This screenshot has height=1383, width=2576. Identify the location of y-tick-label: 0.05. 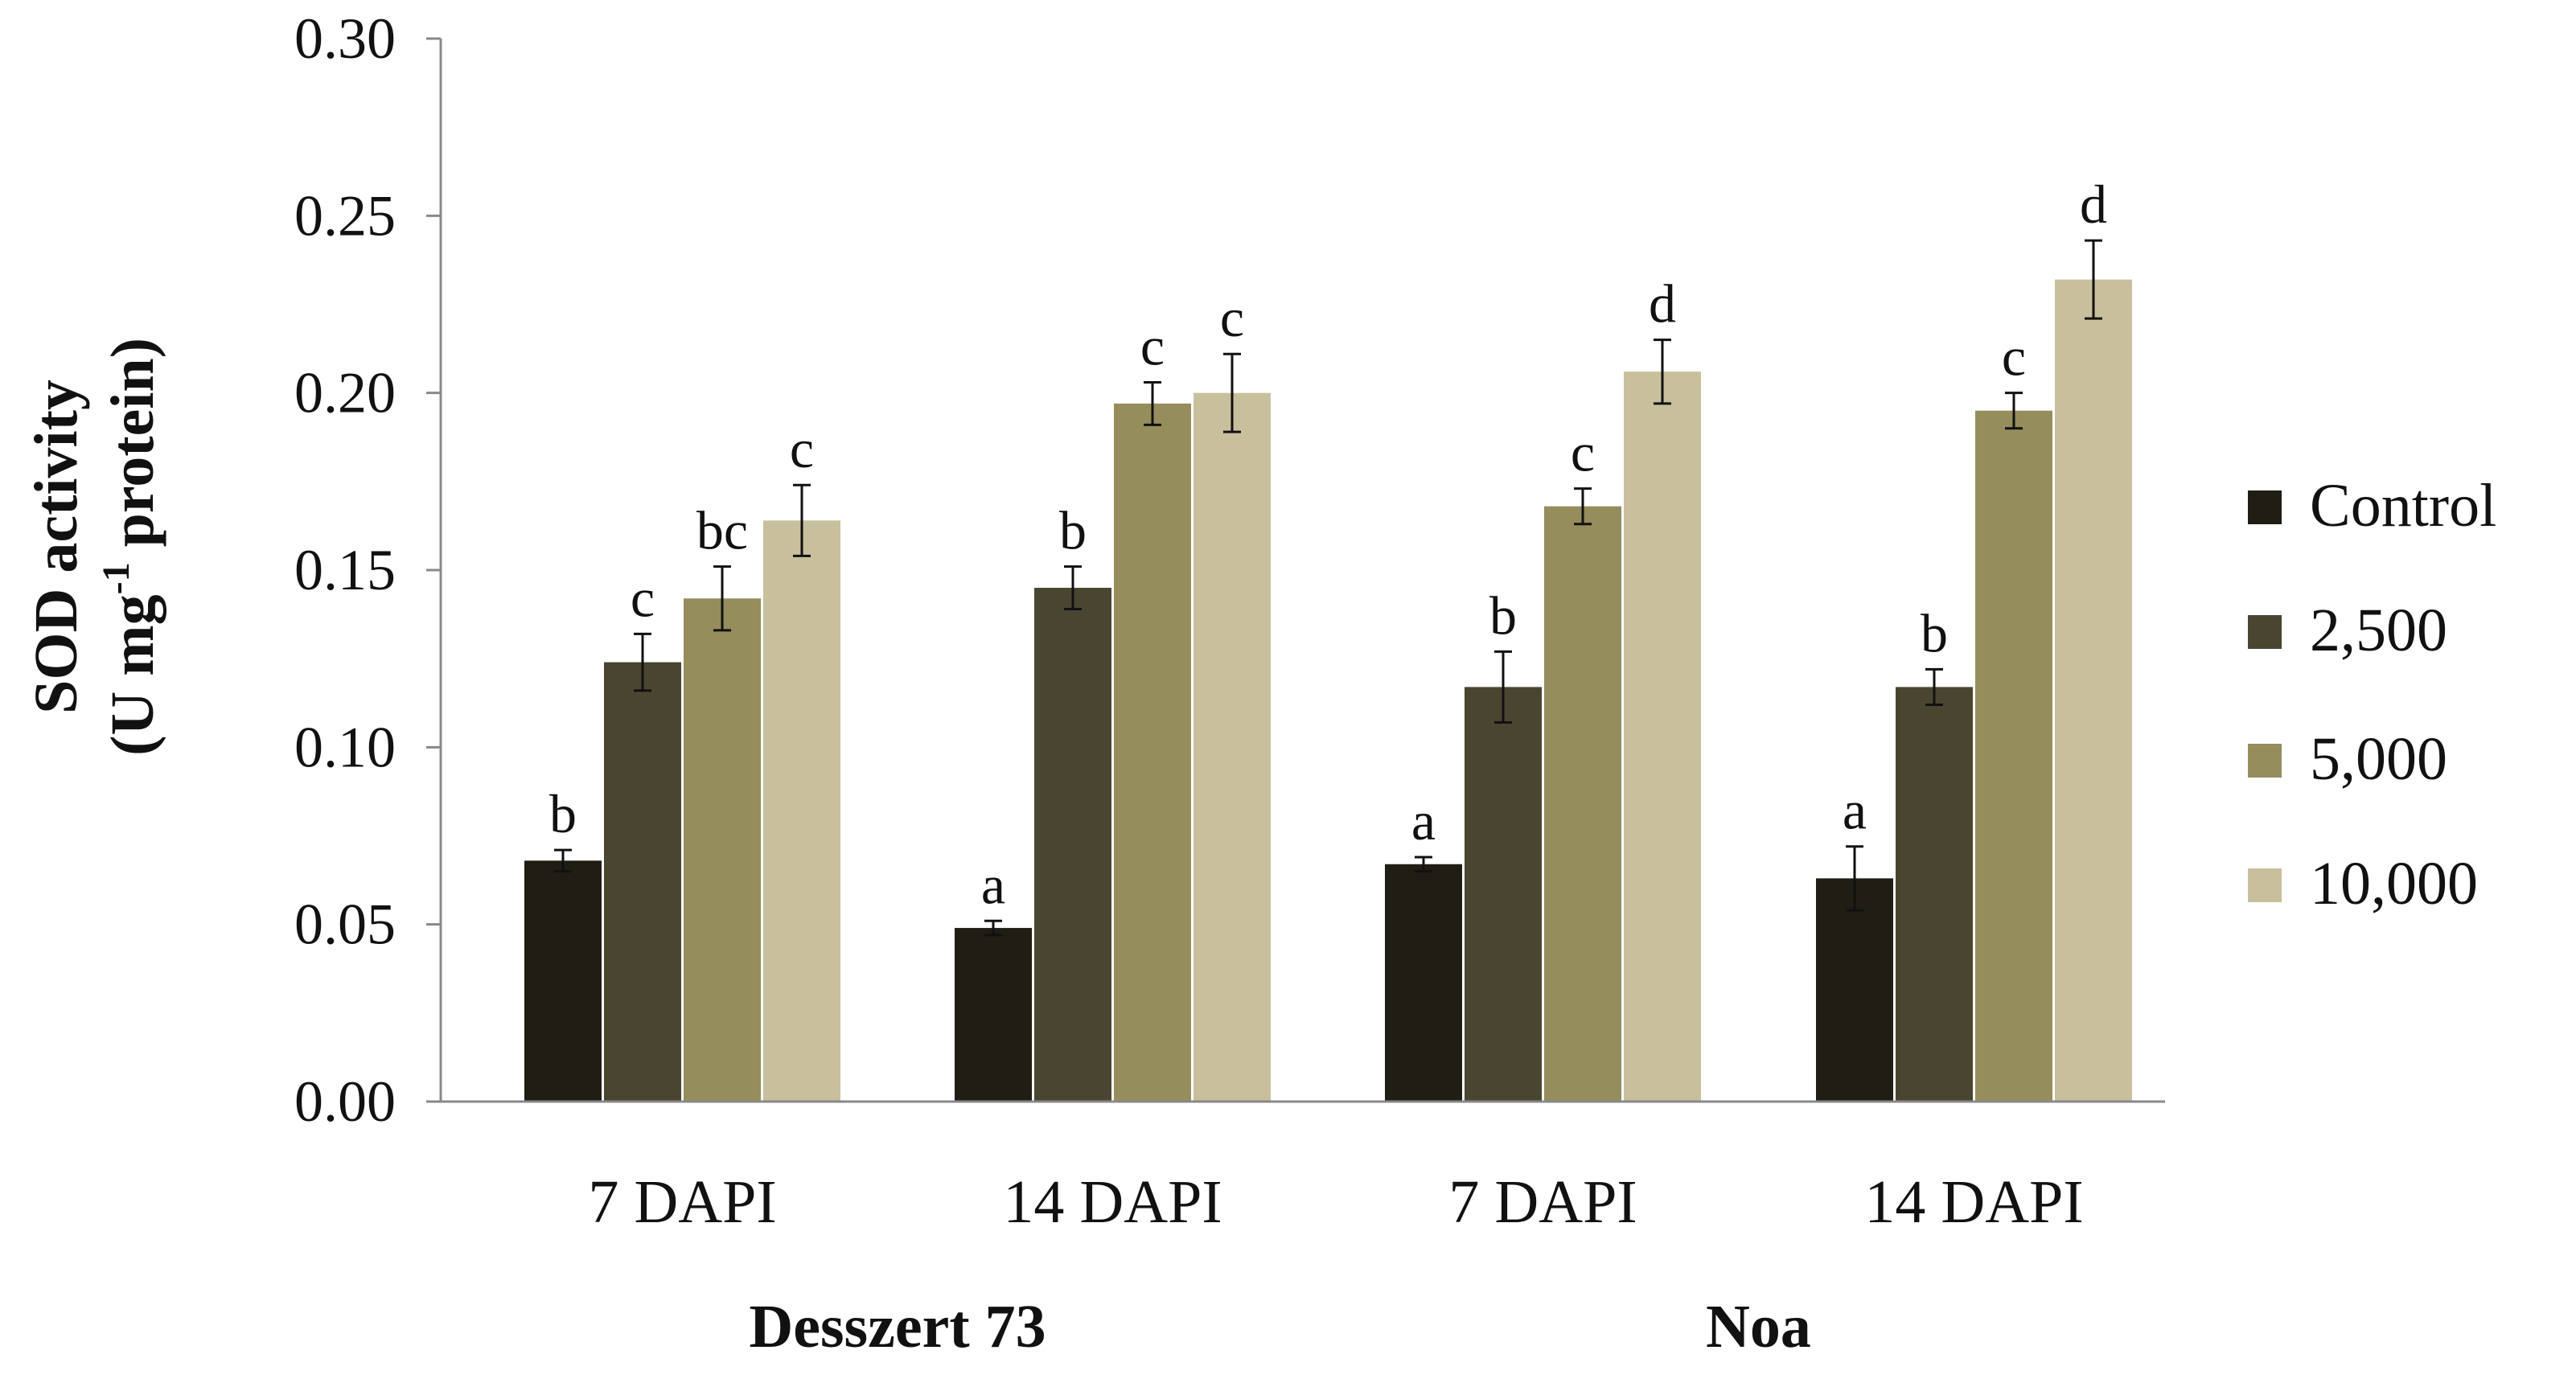
(345, 925).